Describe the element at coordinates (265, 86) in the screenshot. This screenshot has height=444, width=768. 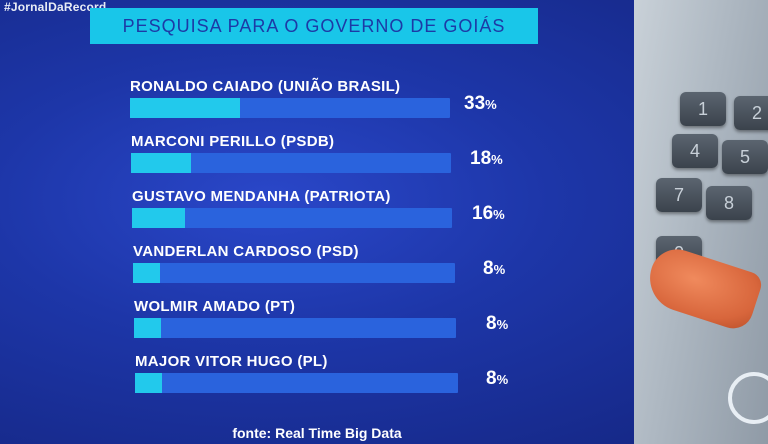
I see `category-label: RONALDO CAIADO (UNIÃO BRASIL)` at that location.